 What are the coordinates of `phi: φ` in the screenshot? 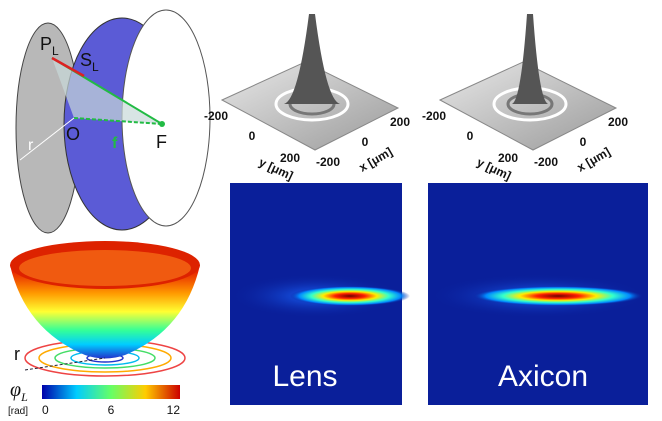 It's located at (15, 390).